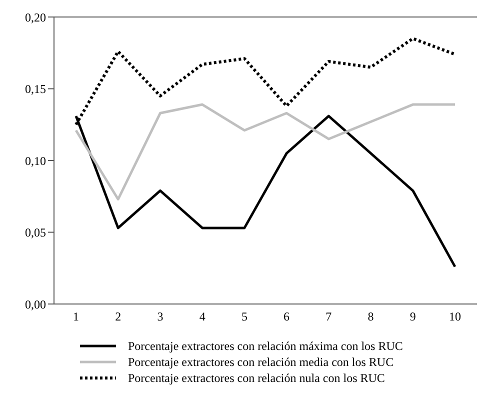 This screenshot has height=416, width=497. Describe the element at coordinates (35, 161) in the screenshot. I see `y-tick-label: 0,10` at that location.